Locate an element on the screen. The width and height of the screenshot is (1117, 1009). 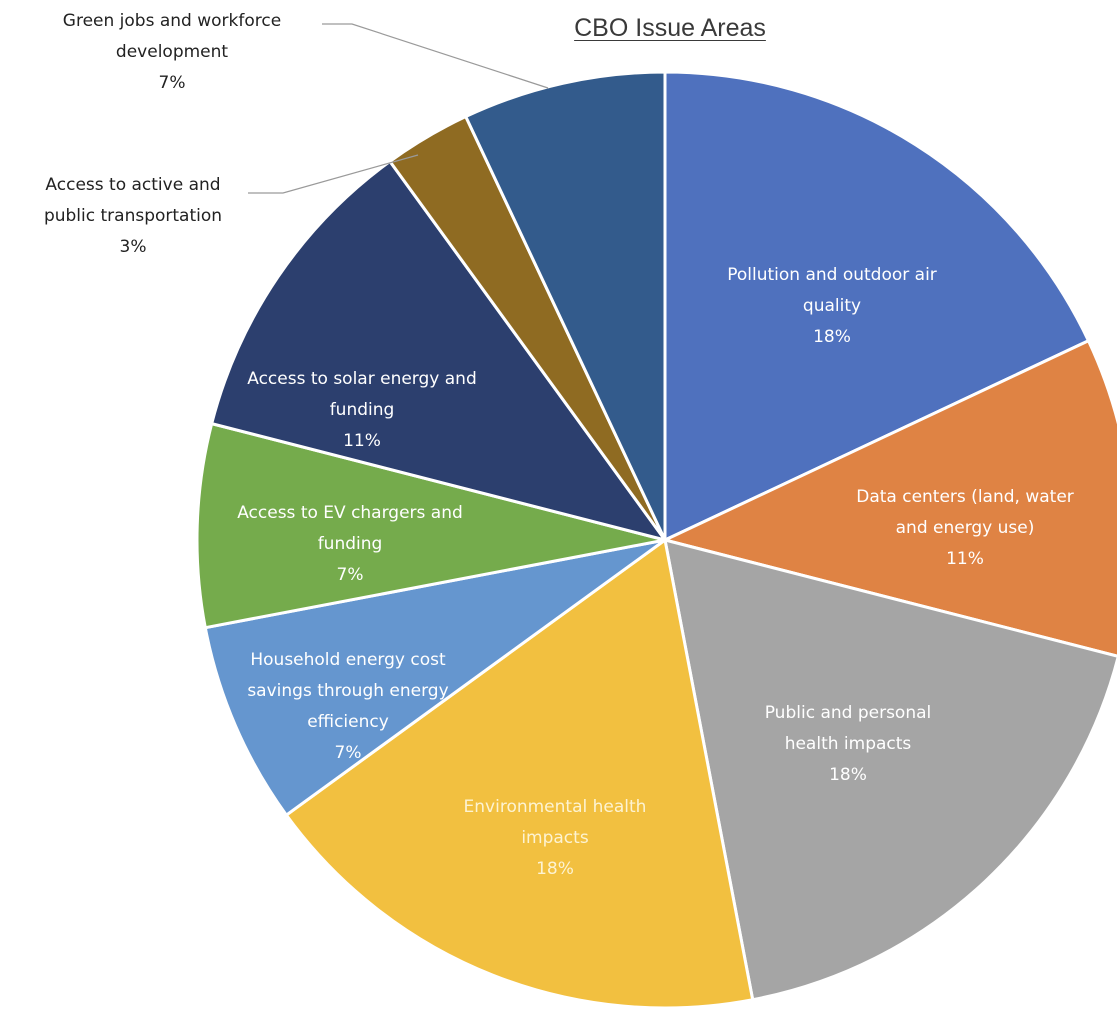
slice-label: Green jobs and workforce development 7% is located at coordinates (172, 52).